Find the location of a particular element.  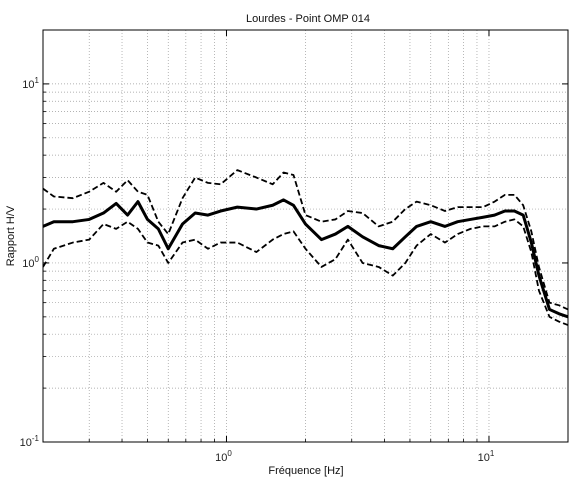

x-axis-label: Fréquence [Hz] is located at coordinates (305, 471).